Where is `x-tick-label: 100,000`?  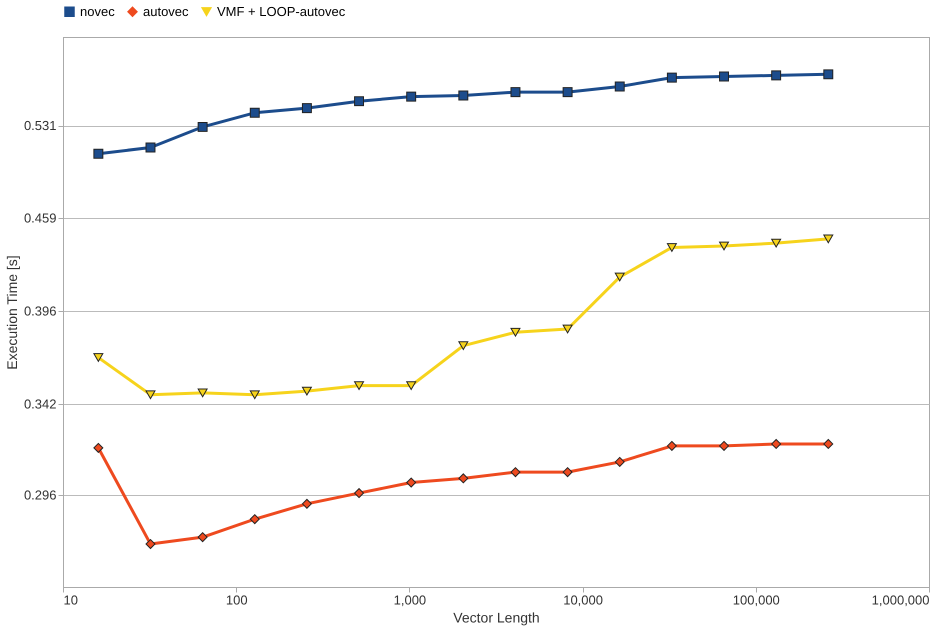 x-tick-label: 100,000 is located at coordinates (756, 600).